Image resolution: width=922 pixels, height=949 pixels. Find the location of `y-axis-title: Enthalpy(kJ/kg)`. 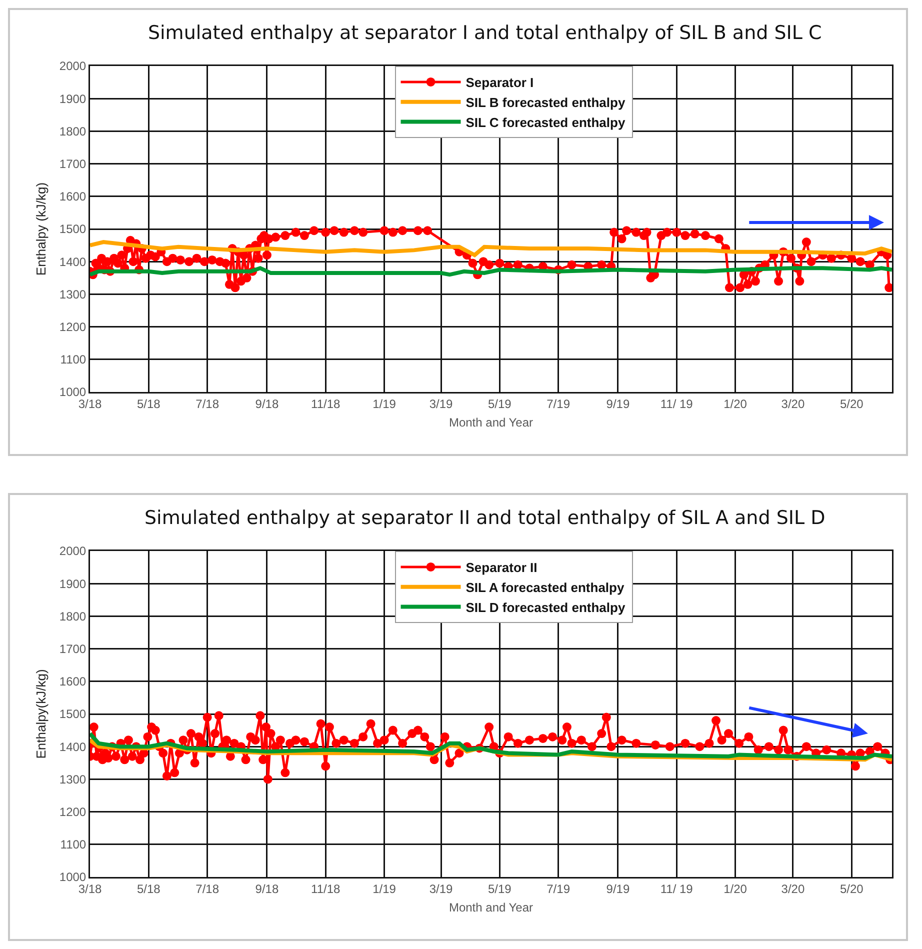

y-axis-title: Enthalpy(kJ/kg) is located at coordinates (41, 714).